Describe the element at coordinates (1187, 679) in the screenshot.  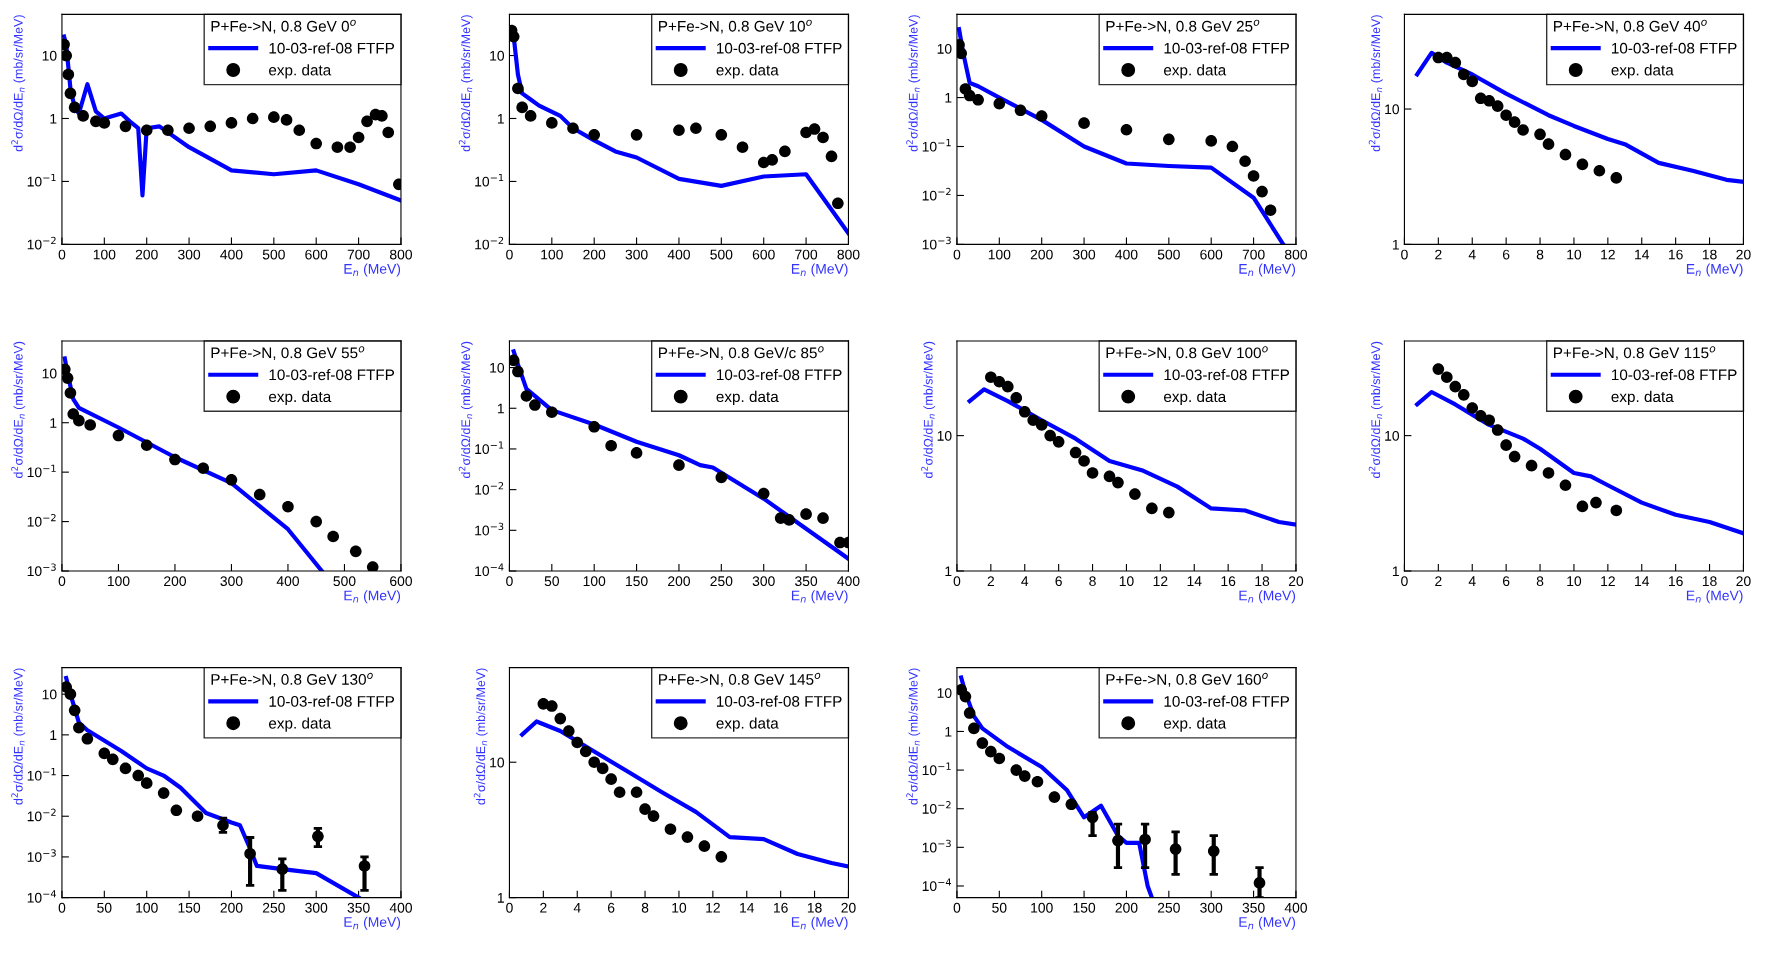
I see `legend-title: P+Fe->N, 0.8 GeV 160$^{o}$` at that location.